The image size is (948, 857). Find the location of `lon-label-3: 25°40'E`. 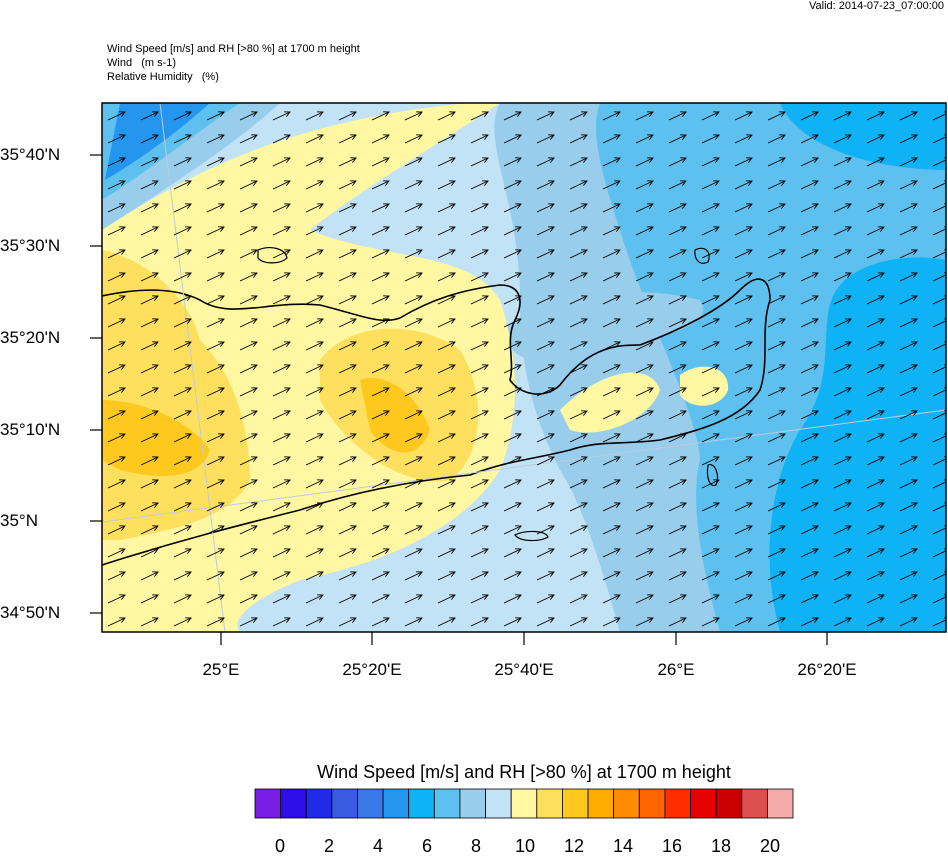

lon-label-3: 25°40'E is located at coordinates (524, 669).